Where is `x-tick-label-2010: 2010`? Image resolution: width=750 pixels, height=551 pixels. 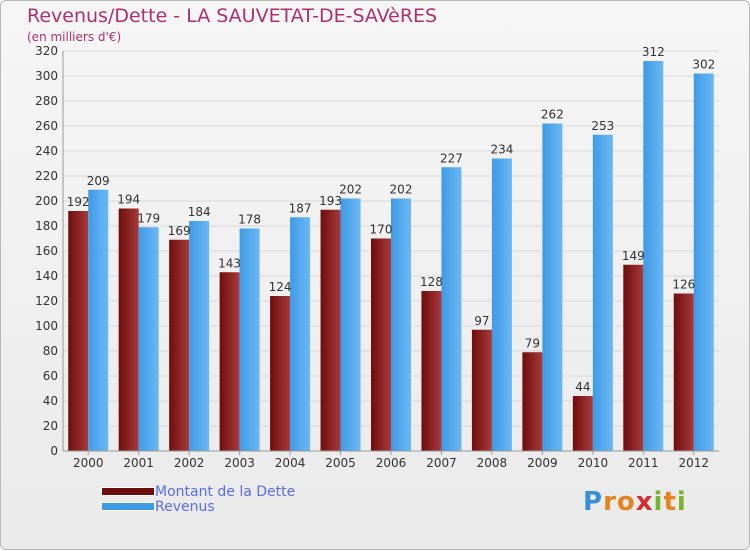
x-tick-label-2010: 2010 is located at coordinates (593, 463).